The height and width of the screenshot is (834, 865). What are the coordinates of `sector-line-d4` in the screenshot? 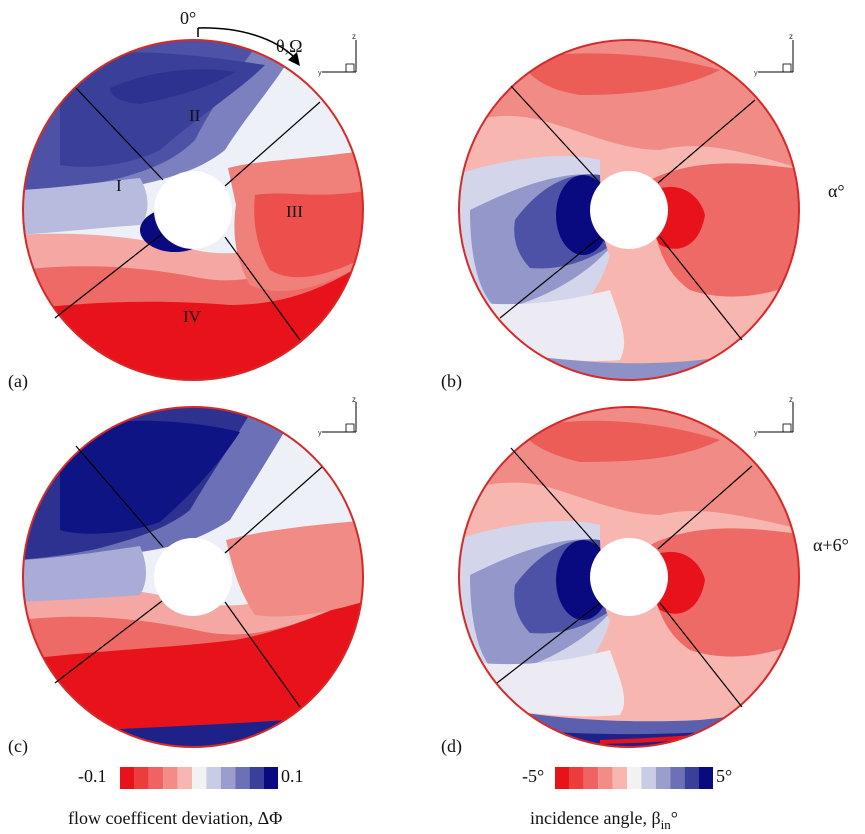 It's located at (701, 655).